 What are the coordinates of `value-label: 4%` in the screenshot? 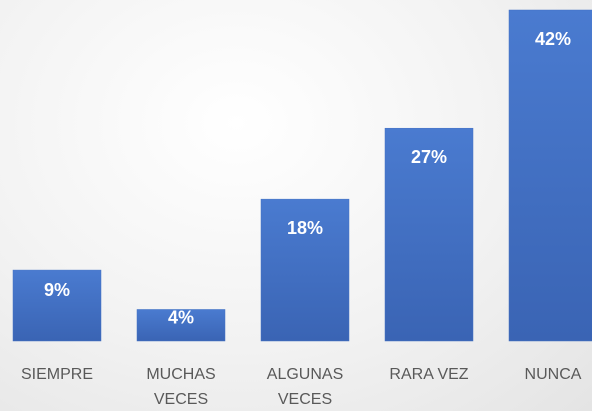 It's located at (181, 318).